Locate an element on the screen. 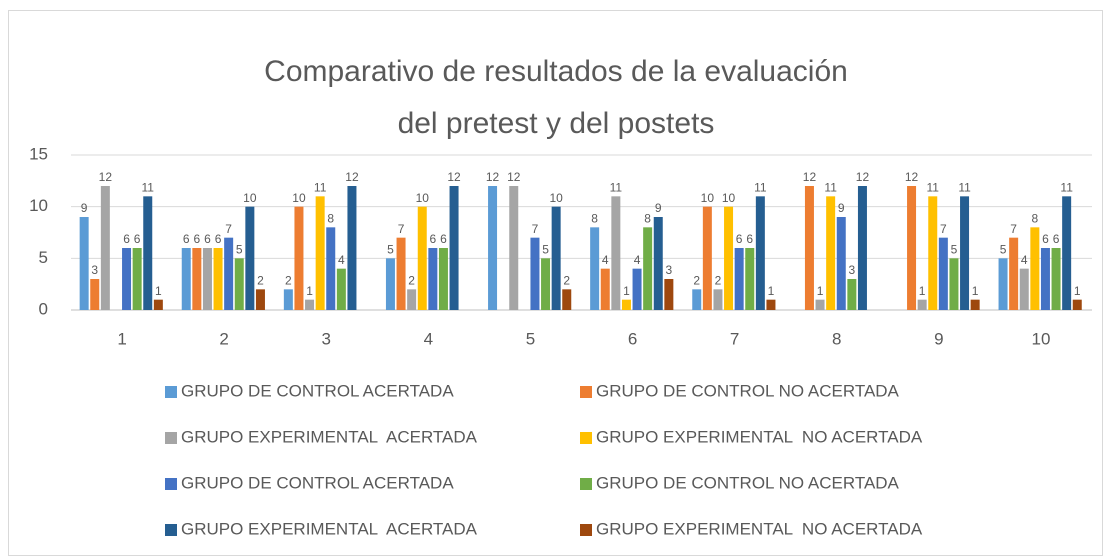 This screenshot has height=557, width=1112. x-tick-label: 8 is located at coordinates (836, 338).